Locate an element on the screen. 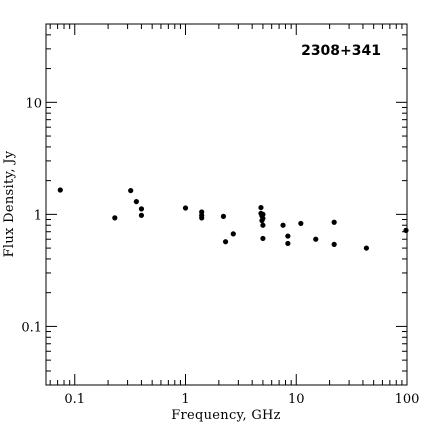 This screenshot has height=431, width=431. x-axis-label: Frequency, GHz is located at coordinates (226, 415).